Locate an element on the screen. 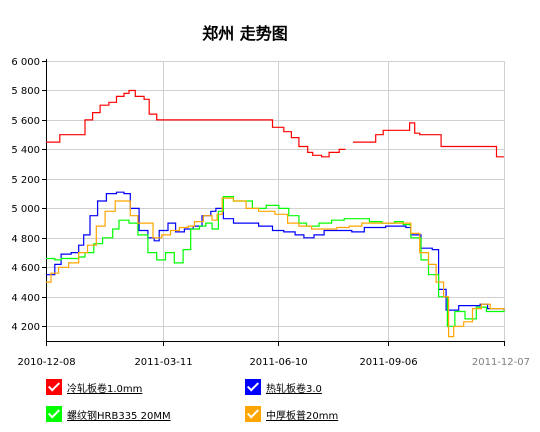 The width and height of the screenshot is (540, 432). legend-item-1: 冷轧板卷1.0mm is located at coordinates (94, 387).